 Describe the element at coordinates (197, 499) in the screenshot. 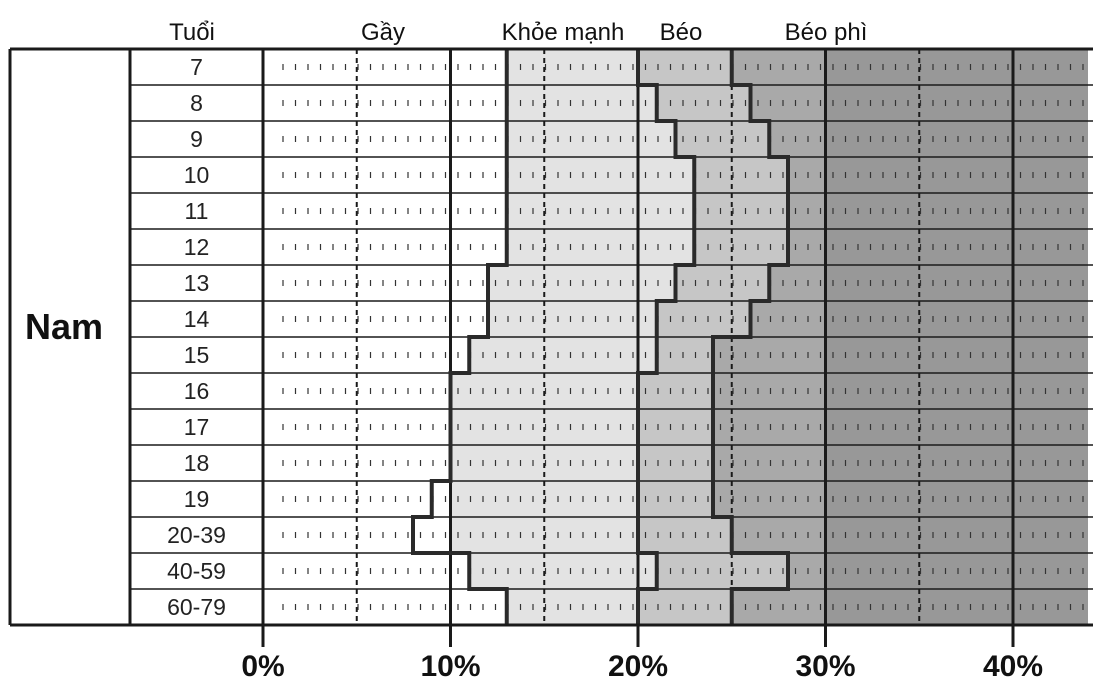

I see `age-label: 19` at that location.